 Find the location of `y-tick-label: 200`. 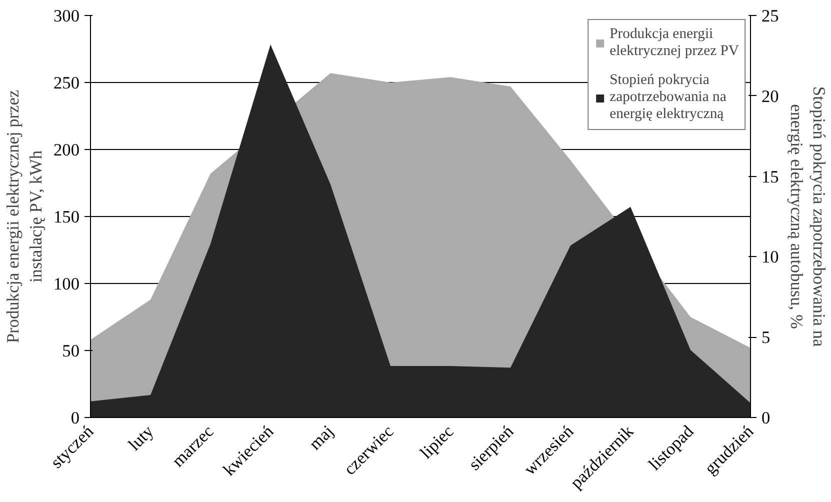

y-tick-label: 200 is located at coordinates (67, 150).